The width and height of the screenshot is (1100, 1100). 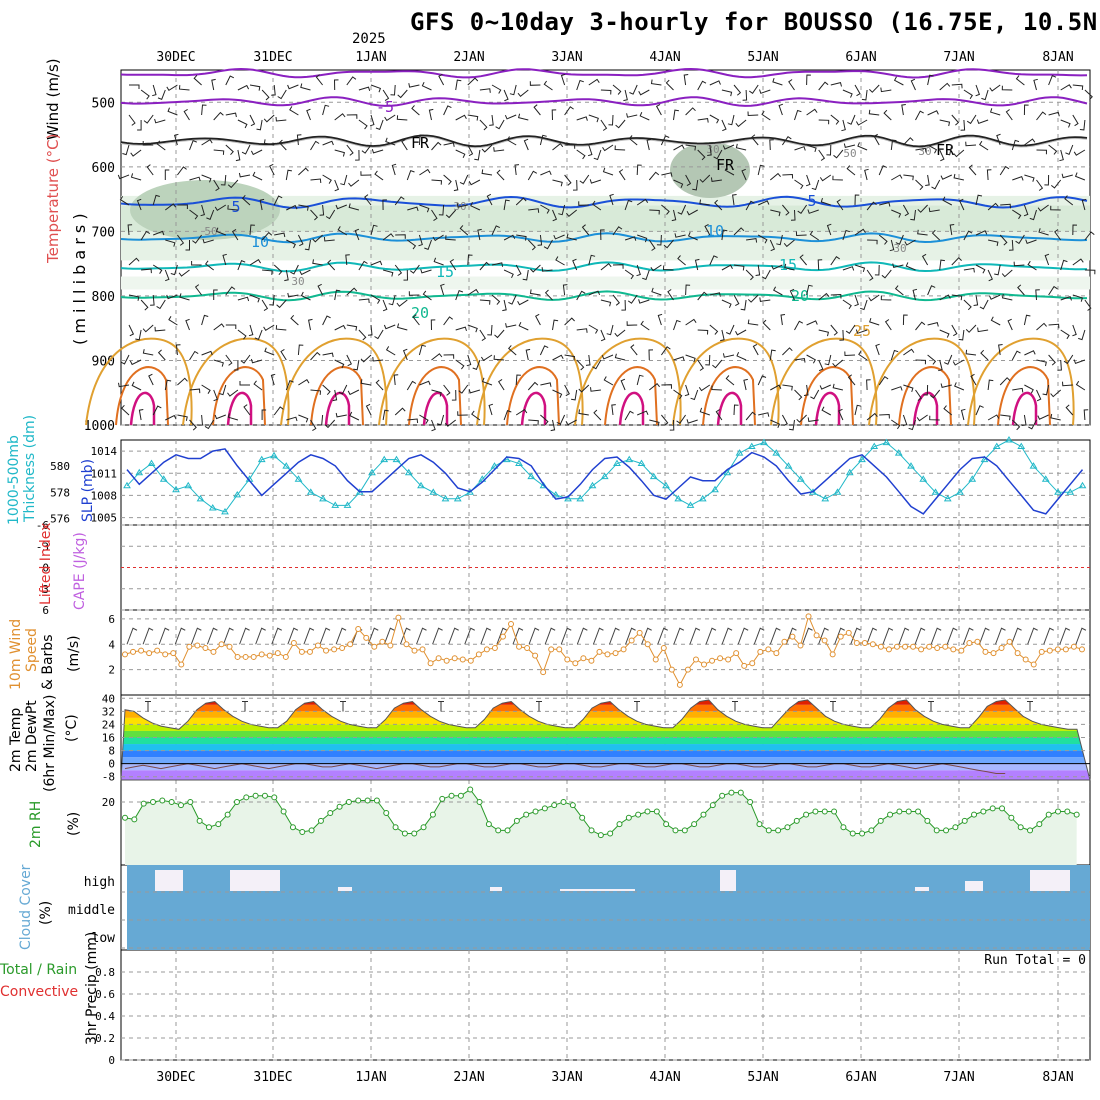 I want to click on cloud-unit: (%), so click(x=46, y=912).